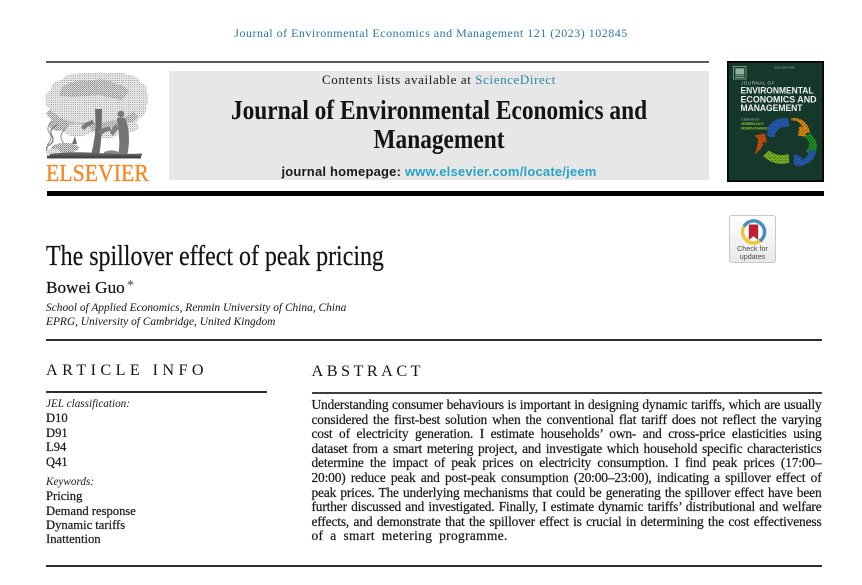  I want to click on svg-text: JOURNAL OF, so click(758, 82).